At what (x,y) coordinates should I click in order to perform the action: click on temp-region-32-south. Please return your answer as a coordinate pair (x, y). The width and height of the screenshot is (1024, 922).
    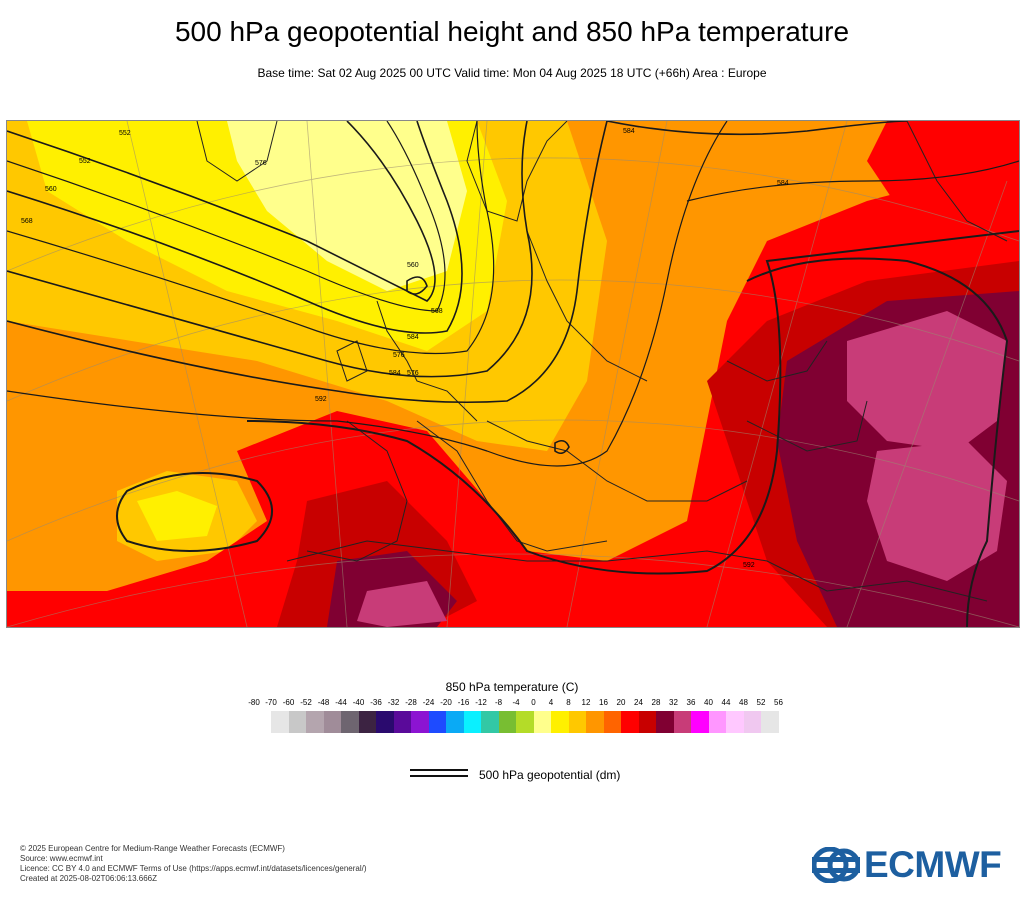
    Looking at the image, I should click on (937, 511).